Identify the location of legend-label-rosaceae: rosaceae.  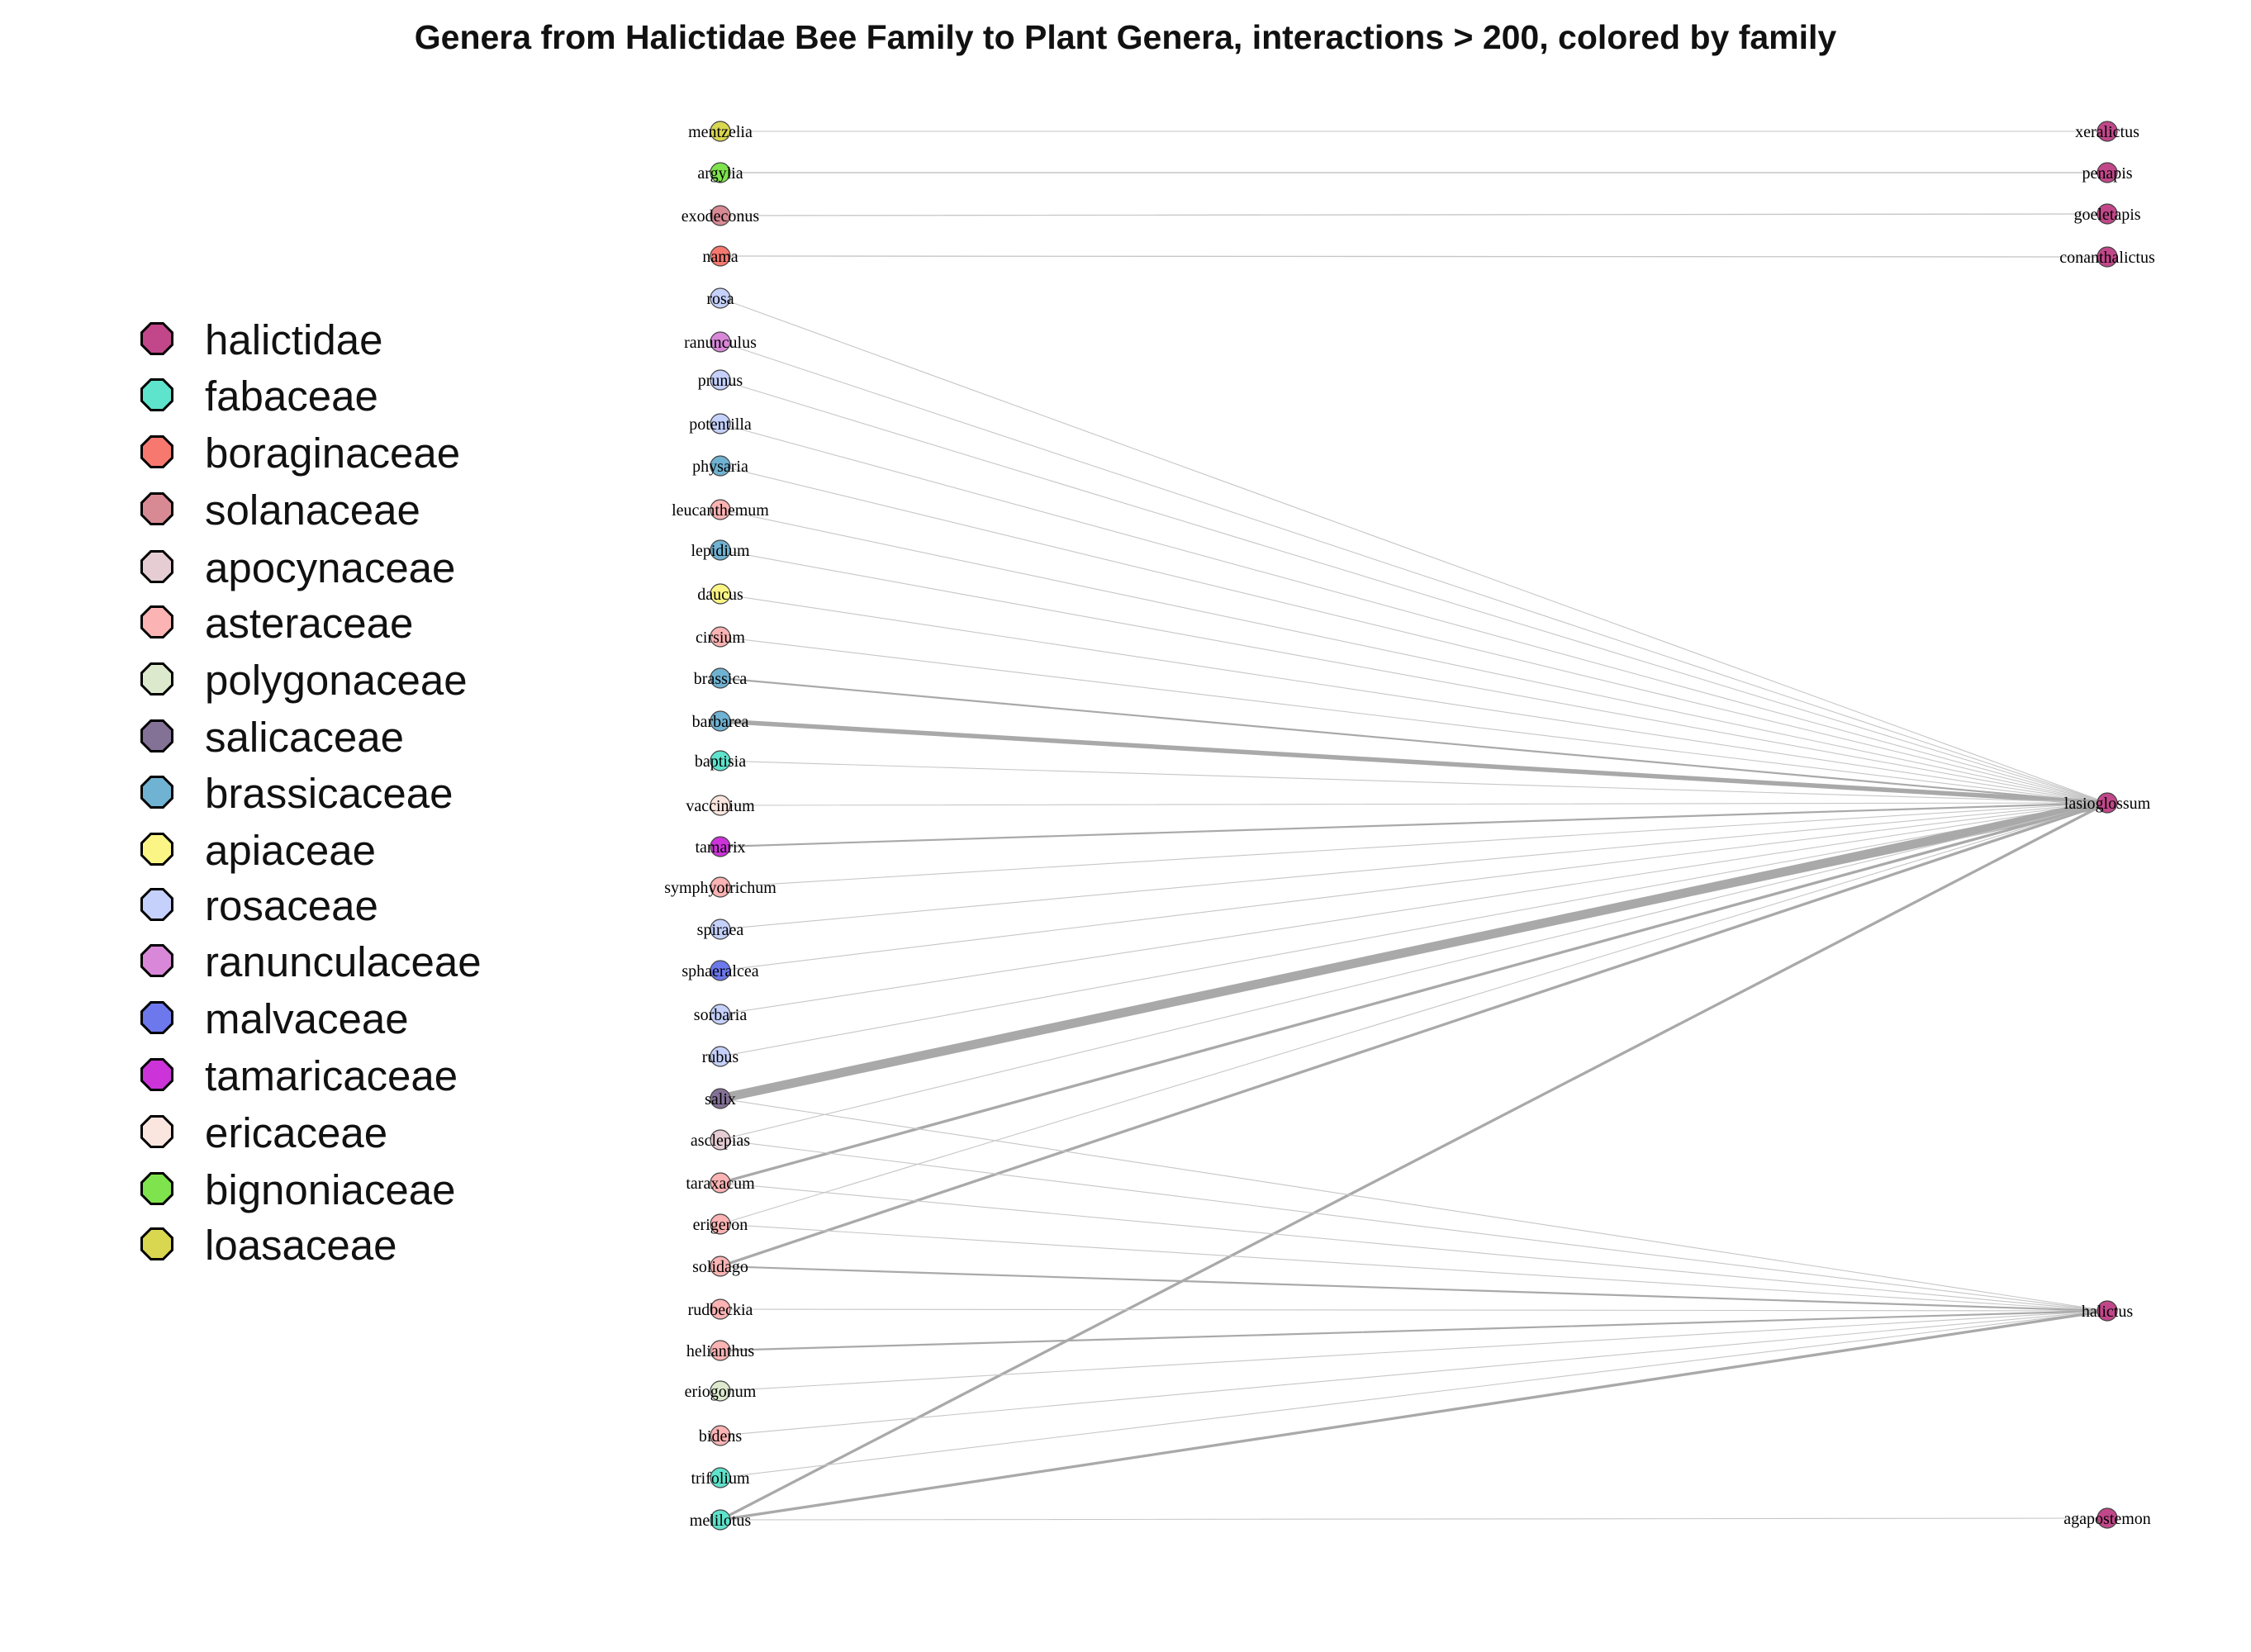
(291, 905).